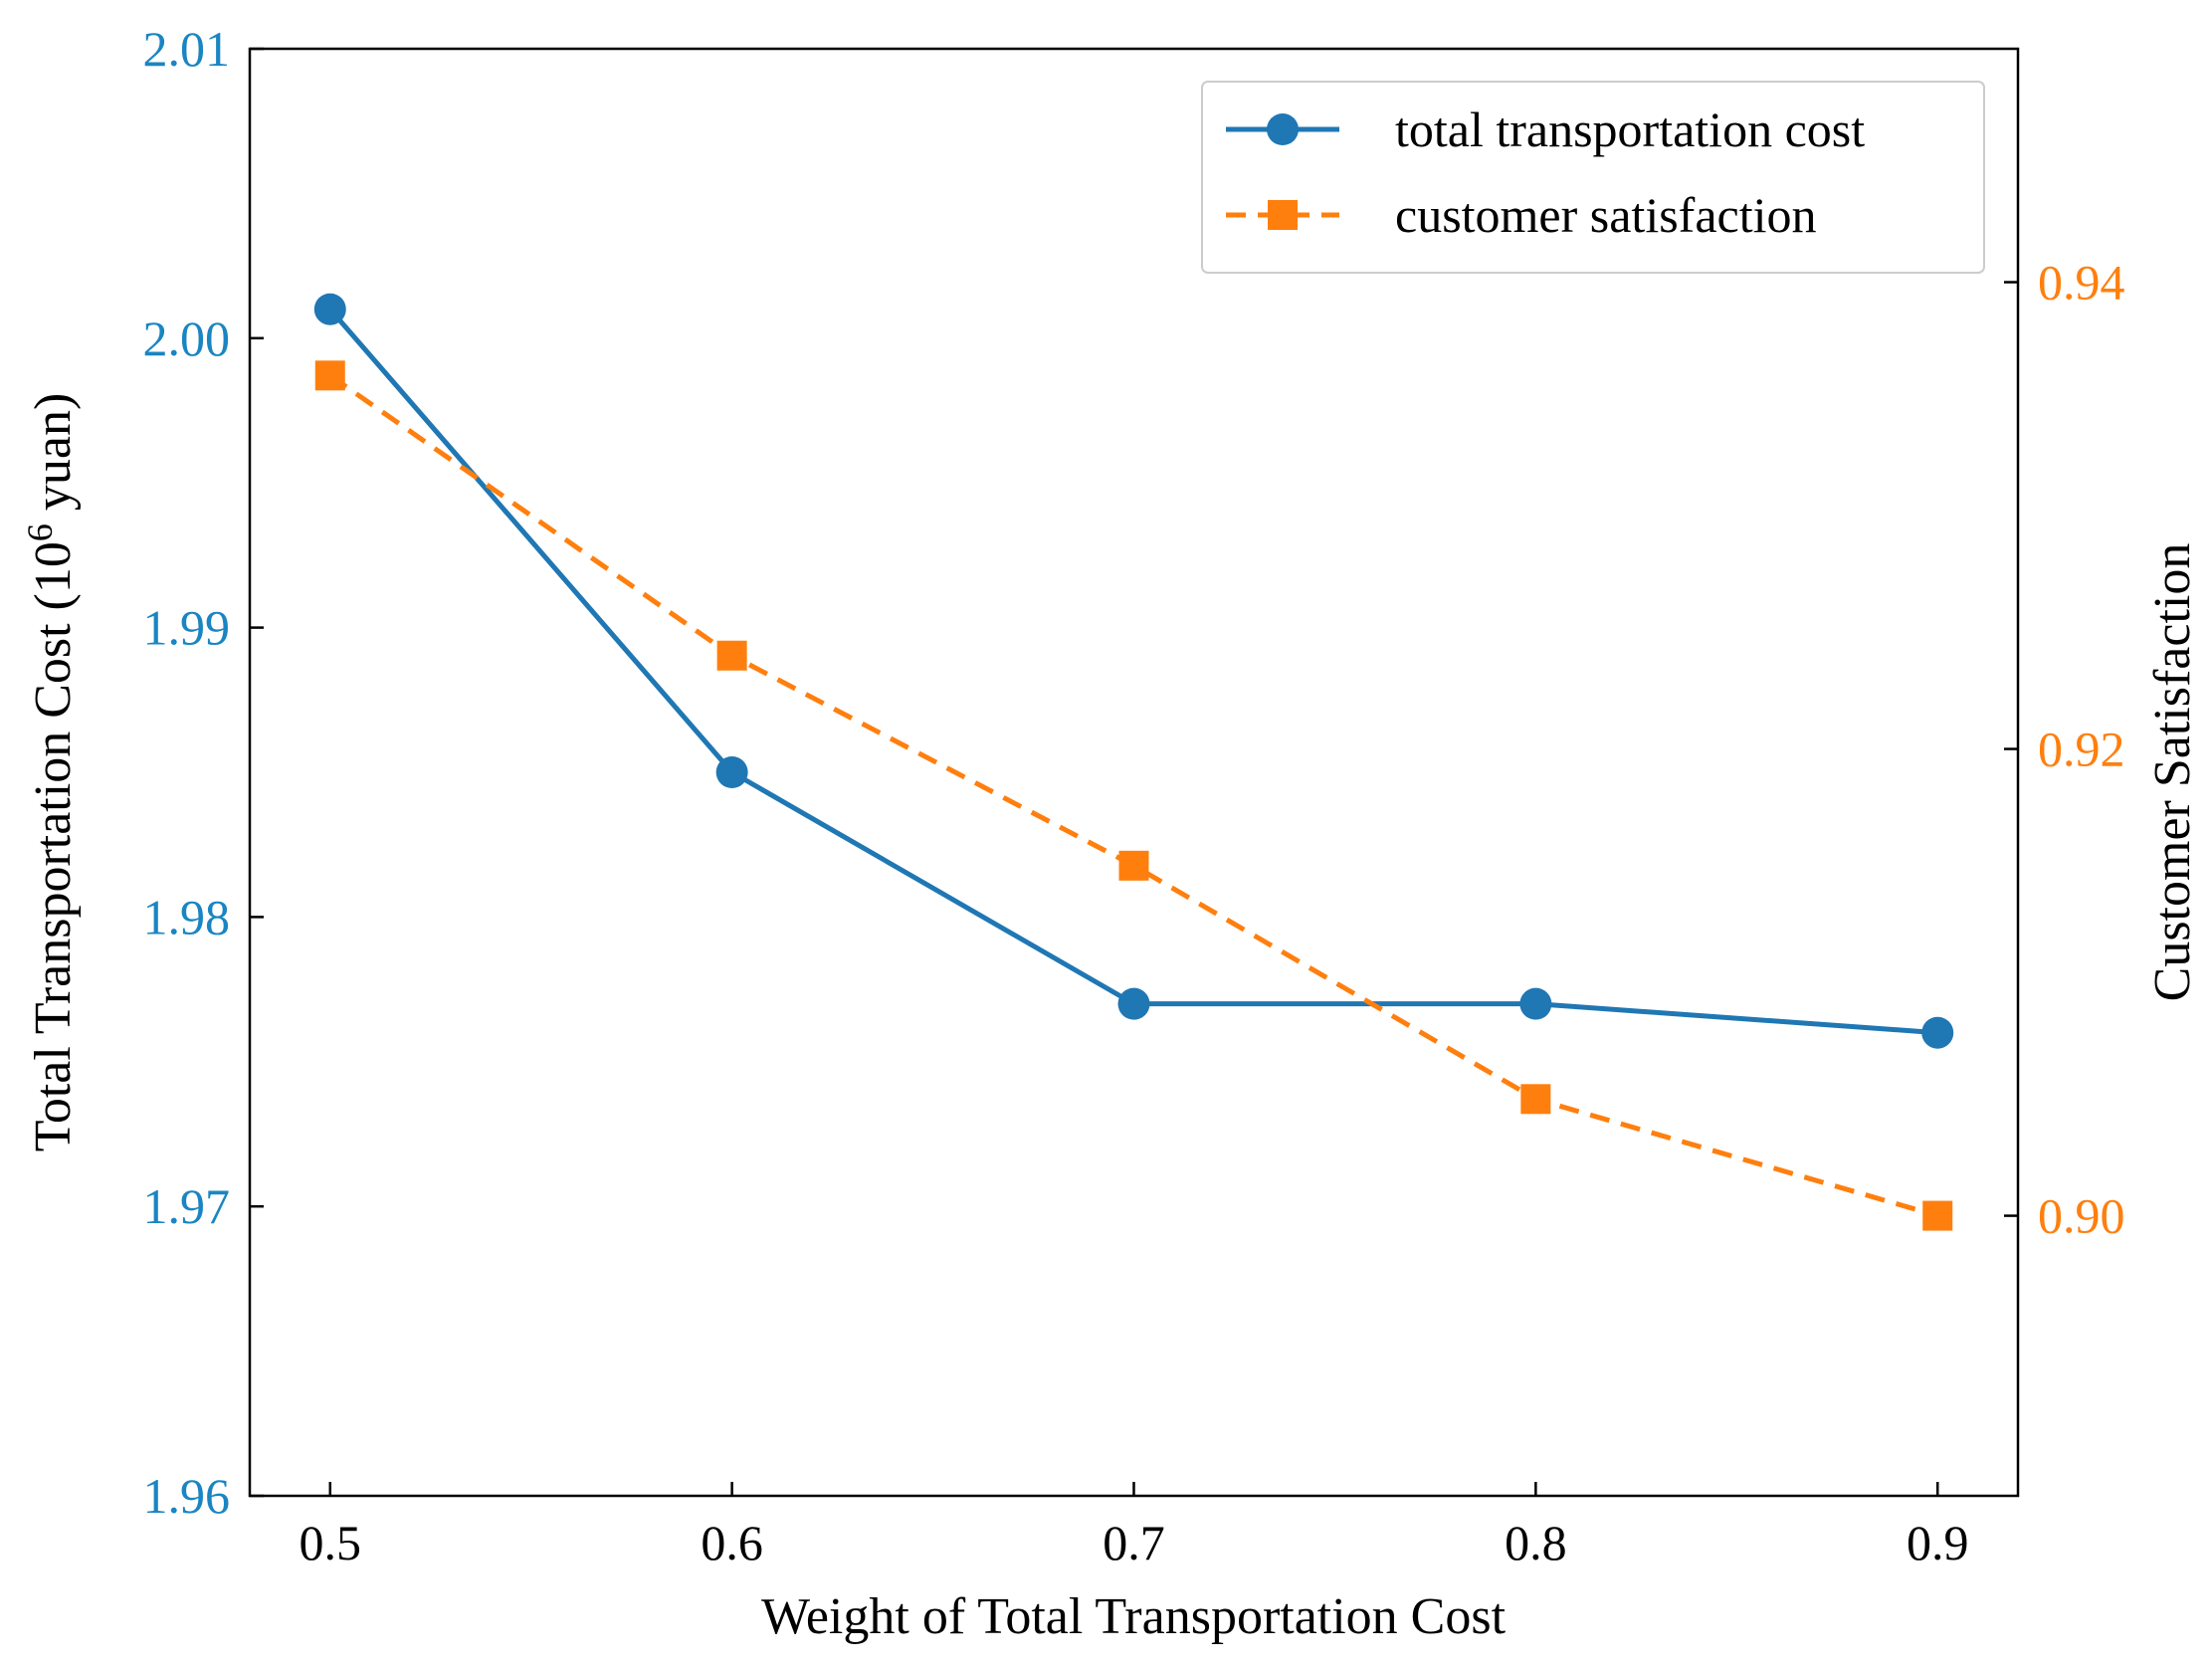 Image resolution: width=2212 pixels, height=1669 pixels. What do you see at coordinates (732, 1543) in the screenshot?
I see `x-tick-label: 0.6` at bounding box center [732, 1543].